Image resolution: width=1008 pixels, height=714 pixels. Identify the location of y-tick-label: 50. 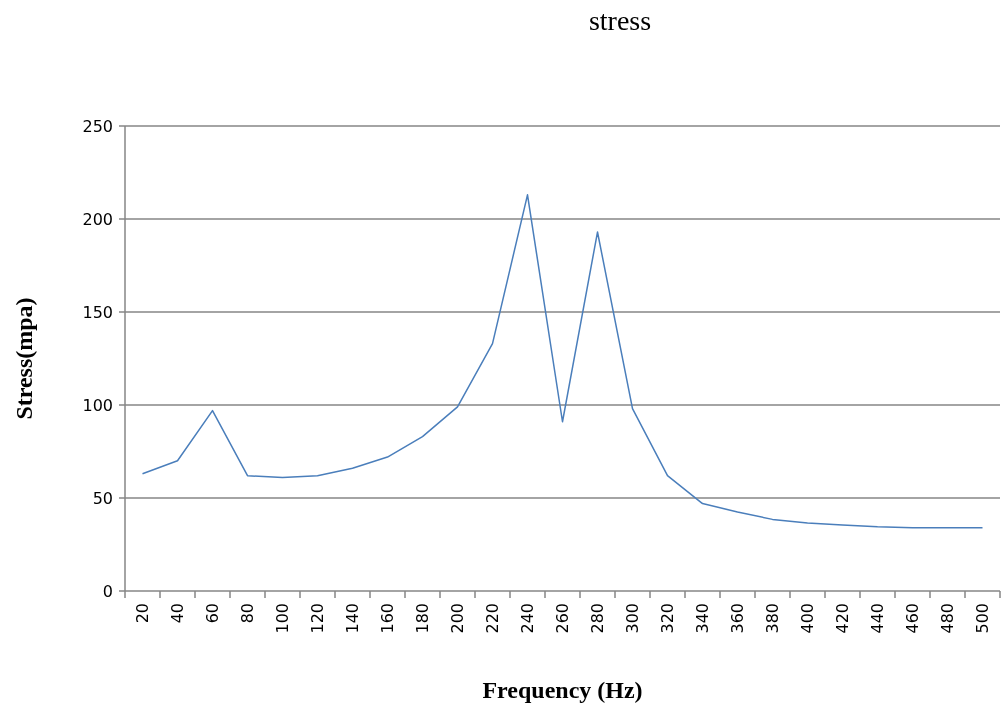
(102, 498).